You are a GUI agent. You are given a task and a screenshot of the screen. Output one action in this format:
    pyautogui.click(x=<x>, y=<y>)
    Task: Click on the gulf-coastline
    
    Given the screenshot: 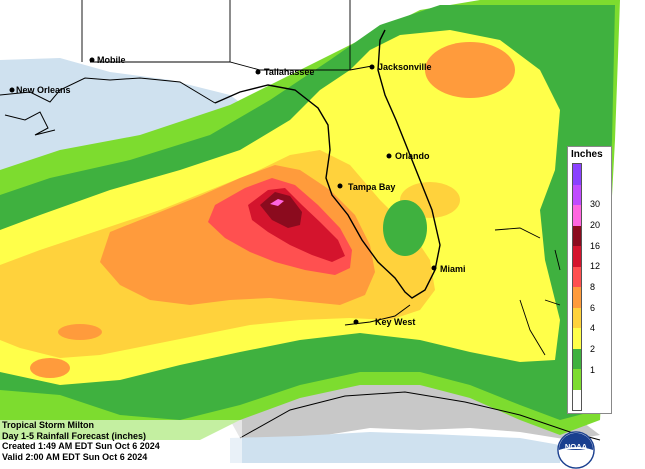 What is the action you would take?
    pyautogui.click(x=108, y=90)
    